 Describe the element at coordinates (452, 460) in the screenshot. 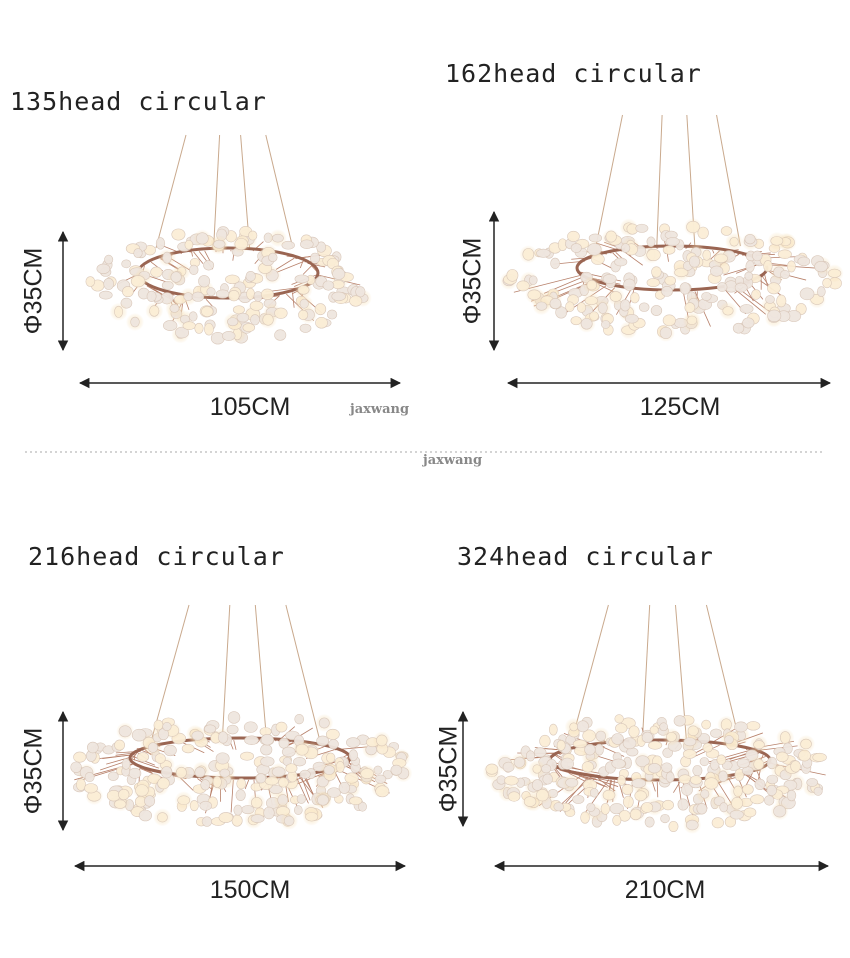

I see `watermark: jaxwang` at that location.